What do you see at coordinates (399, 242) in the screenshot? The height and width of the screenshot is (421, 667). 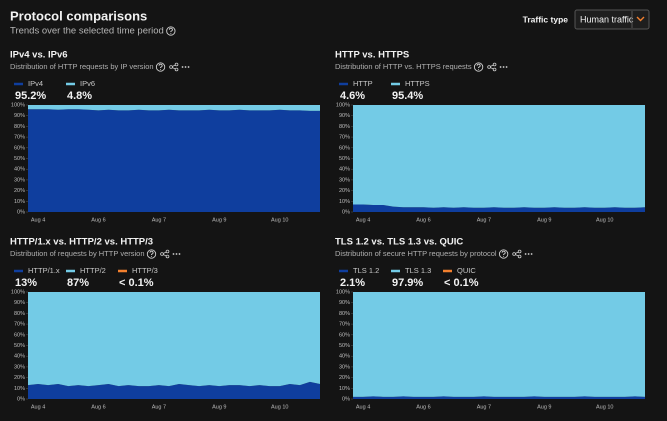 I see `chart-title: TLS 1.2 vs. TLS 1.3 vs. QUIC` at bounding box center [399, 242].